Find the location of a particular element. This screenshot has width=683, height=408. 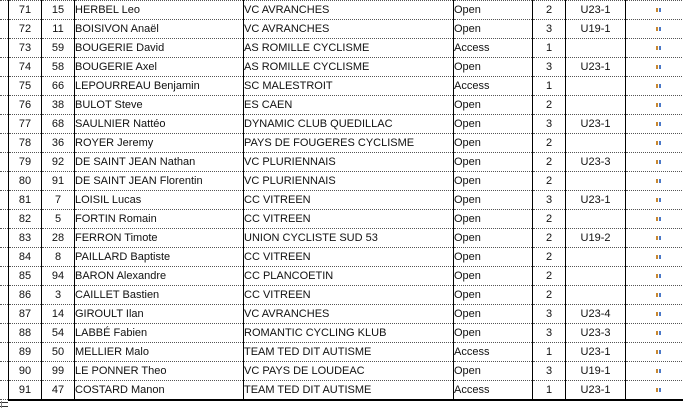

bib-cell: 58 is located at coordinates (58, 67).